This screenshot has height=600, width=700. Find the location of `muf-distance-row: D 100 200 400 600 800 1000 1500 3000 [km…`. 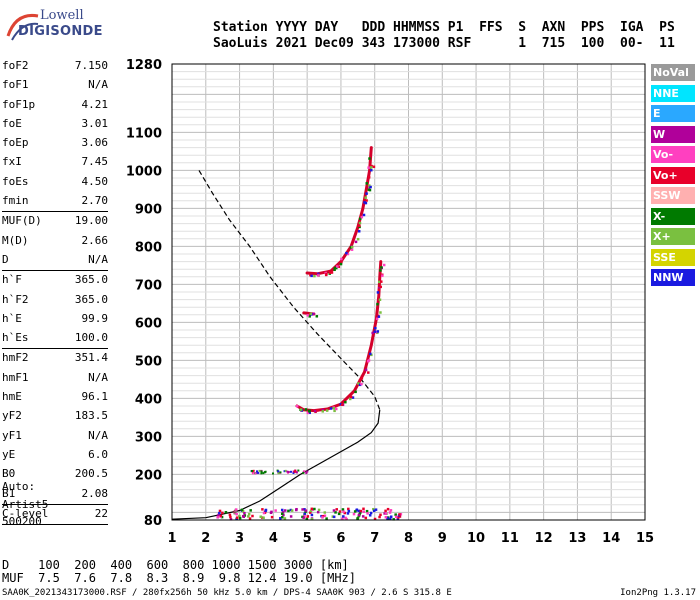

muf-distance-row: D 100 200 400 600 800 1000 1500 3000 [km… is located at coordinates (175, 565).